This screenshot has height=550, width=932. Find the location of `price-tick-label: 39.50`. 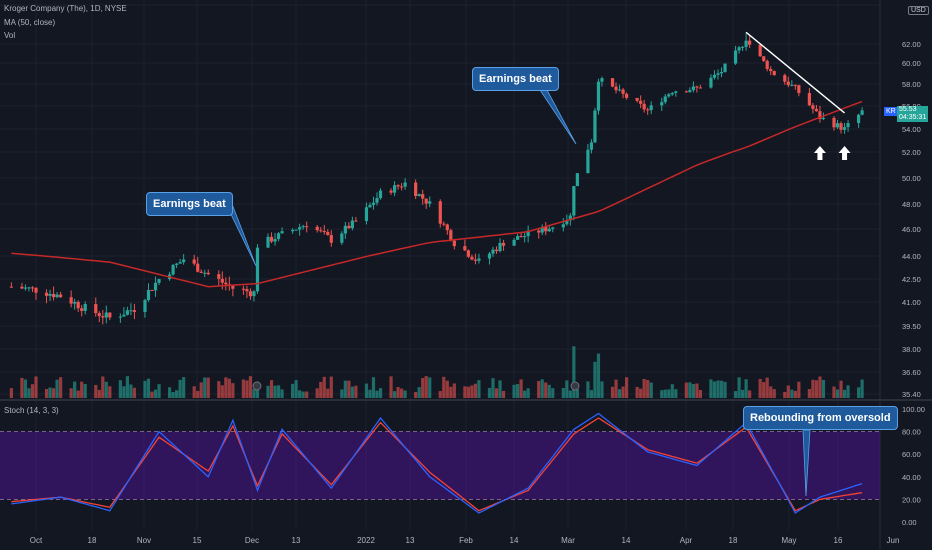

price-tick-label: 39.50 is located at coordinates (911, 326).